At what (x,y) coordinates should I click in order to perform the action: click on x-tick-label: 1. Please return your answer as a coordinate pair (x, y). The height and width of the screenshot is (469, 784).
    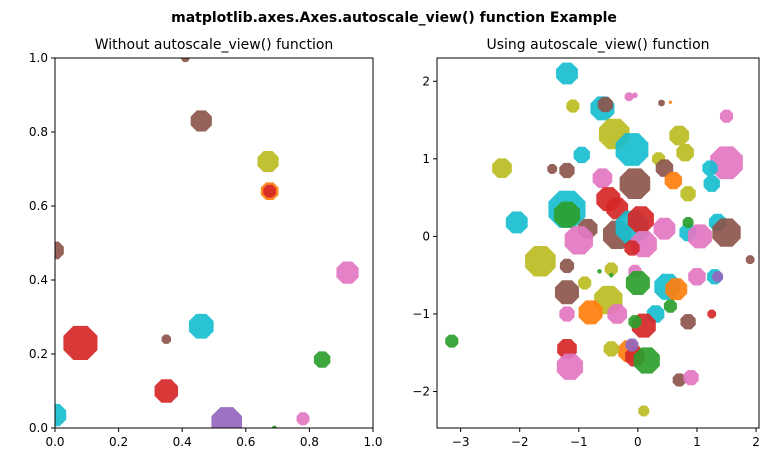
    Looking at the image, I should click on (697, 442).